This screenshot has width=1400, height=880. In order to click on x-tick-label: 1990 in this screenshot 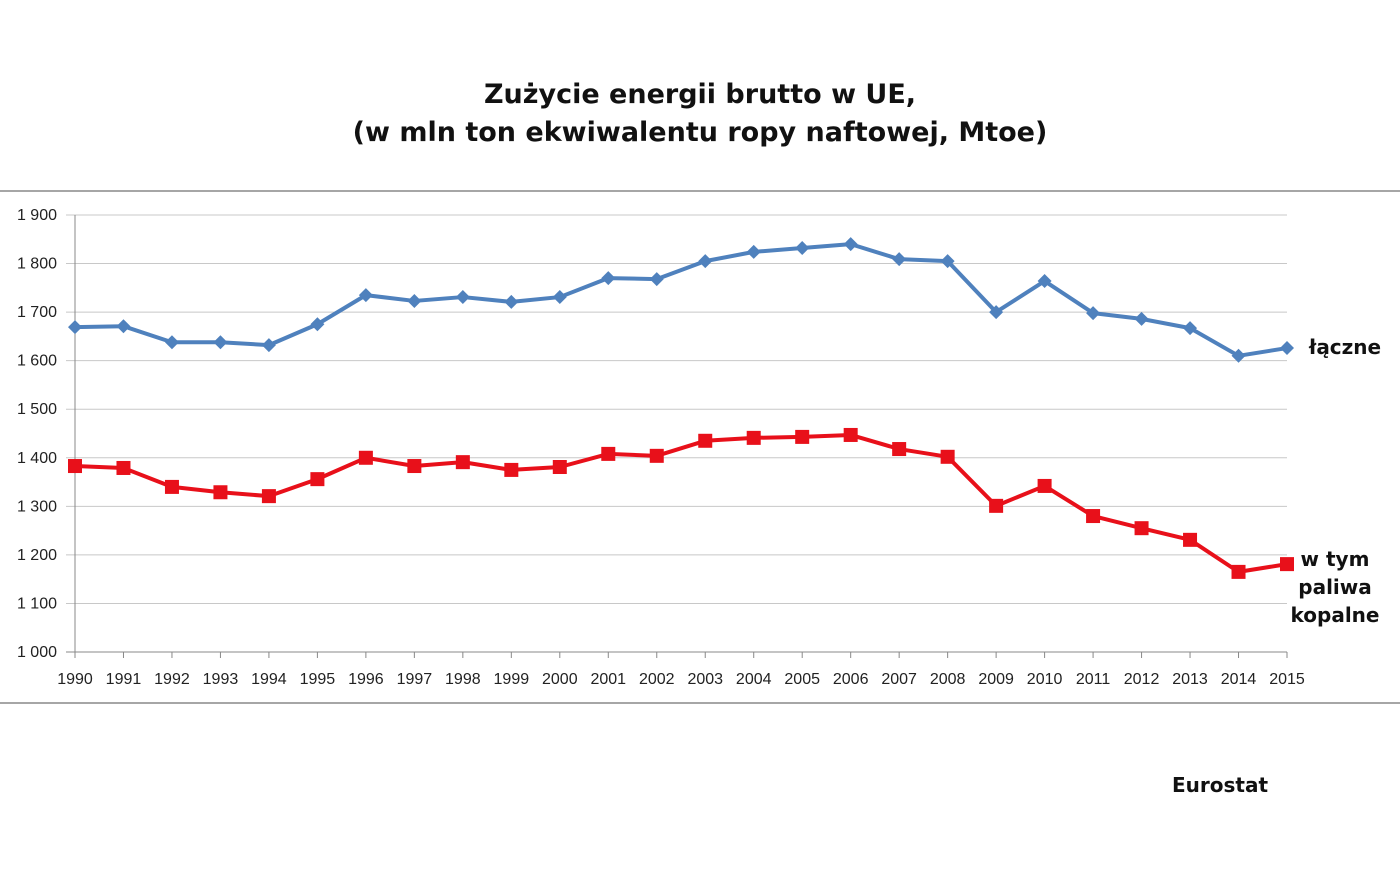, I will do `click(75, 679)`.